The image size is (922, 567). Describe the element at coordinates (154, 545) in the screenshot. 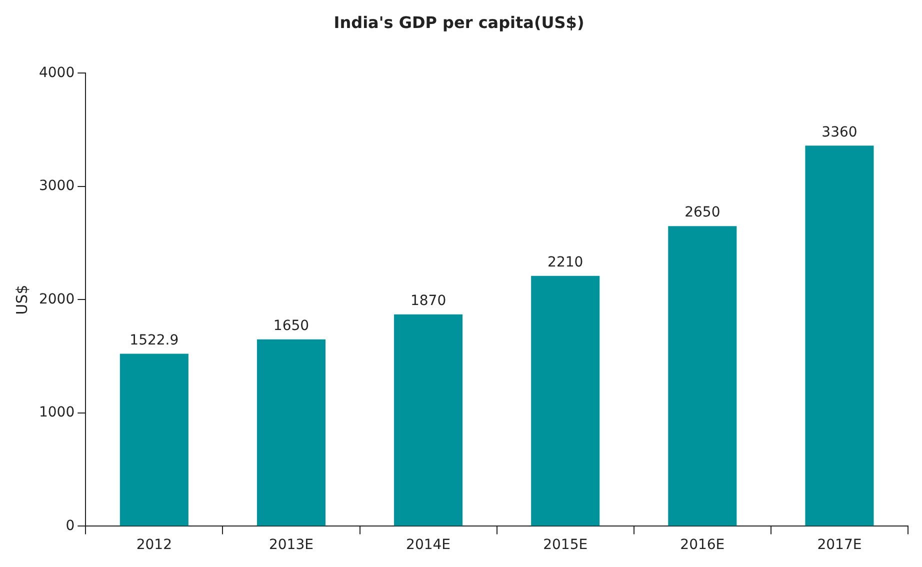

I see `x-tick-label: 2012` at that location.